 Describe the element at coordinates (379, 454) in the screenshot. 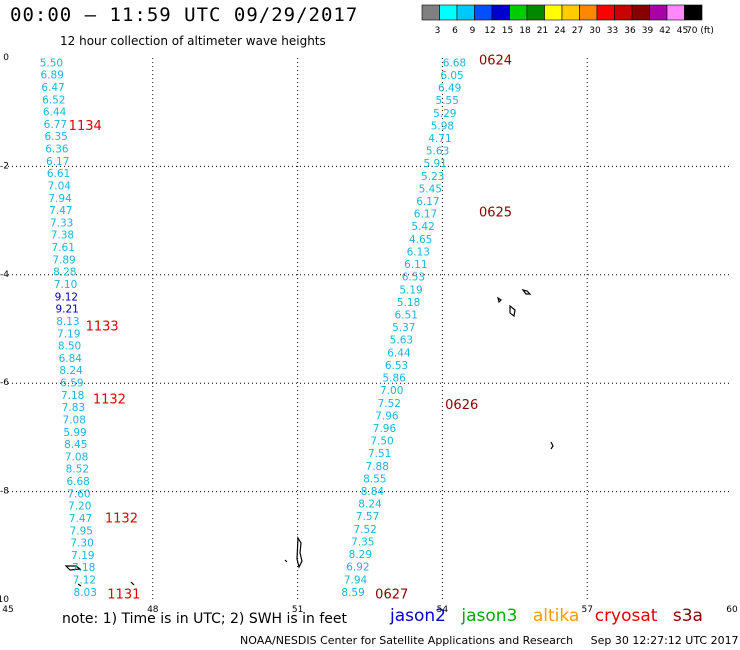

I see `wave-height-label: 7.51` at that location.